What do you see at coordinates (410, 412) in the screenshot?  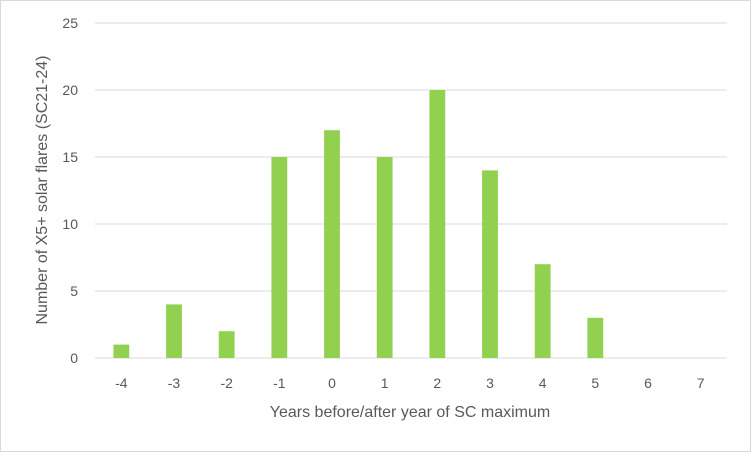 I see `x-axis-title: Years before/after year of SC maximum` at bounding box center [410, 412].